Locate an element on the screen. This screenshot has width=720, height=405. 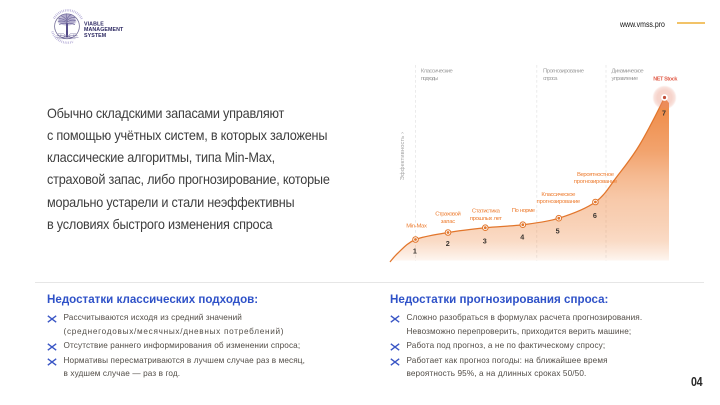
svg-text: управление is located at coordinates (625, 79).